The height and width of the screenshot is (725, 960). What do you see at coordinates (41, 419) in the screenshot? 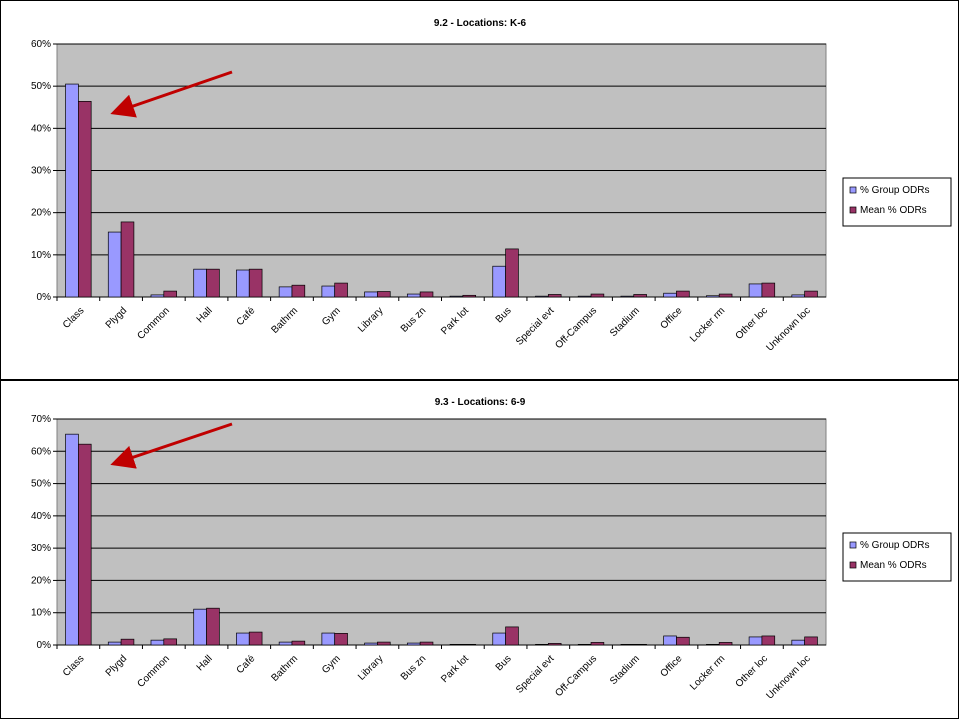
I see `y-tick-label: 70%` at bounding box center [41, 419].